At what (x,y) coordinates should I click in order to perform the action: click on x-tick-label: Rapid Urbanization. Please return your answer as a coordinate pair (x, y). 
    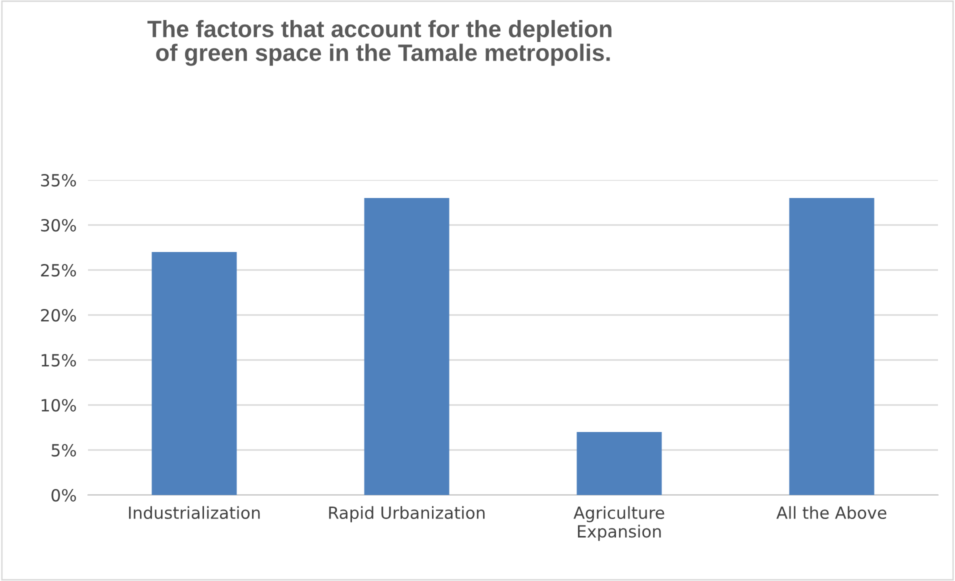
    Looking at the image, I should click on (407, 514).